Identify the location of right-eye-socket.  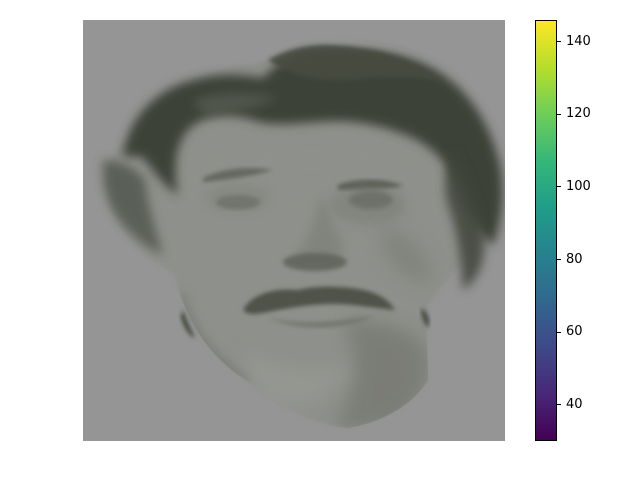
(368, 205).